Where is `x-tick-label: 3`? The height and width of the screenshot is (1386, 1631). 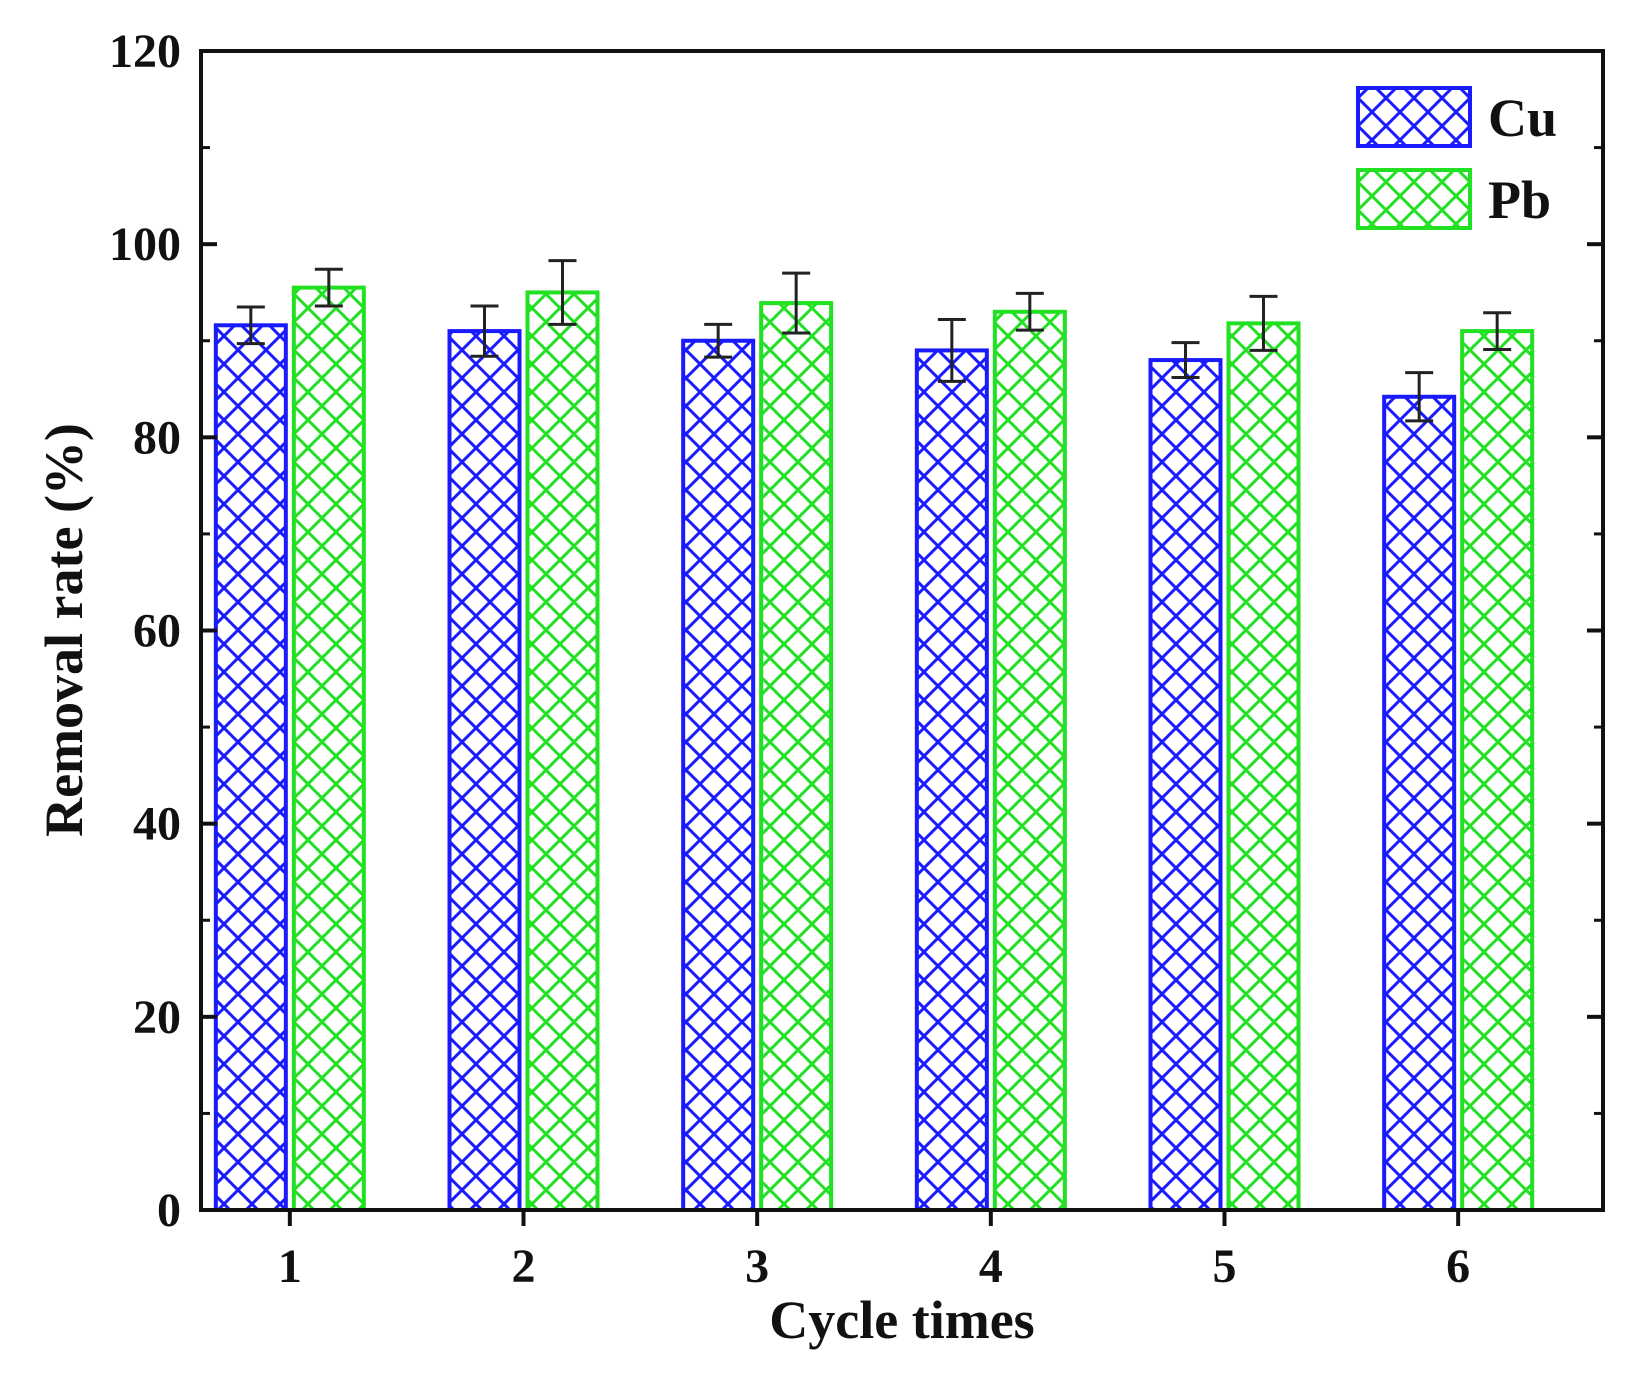
x-tick-label: 3 is located at coordinates (757, 1266).